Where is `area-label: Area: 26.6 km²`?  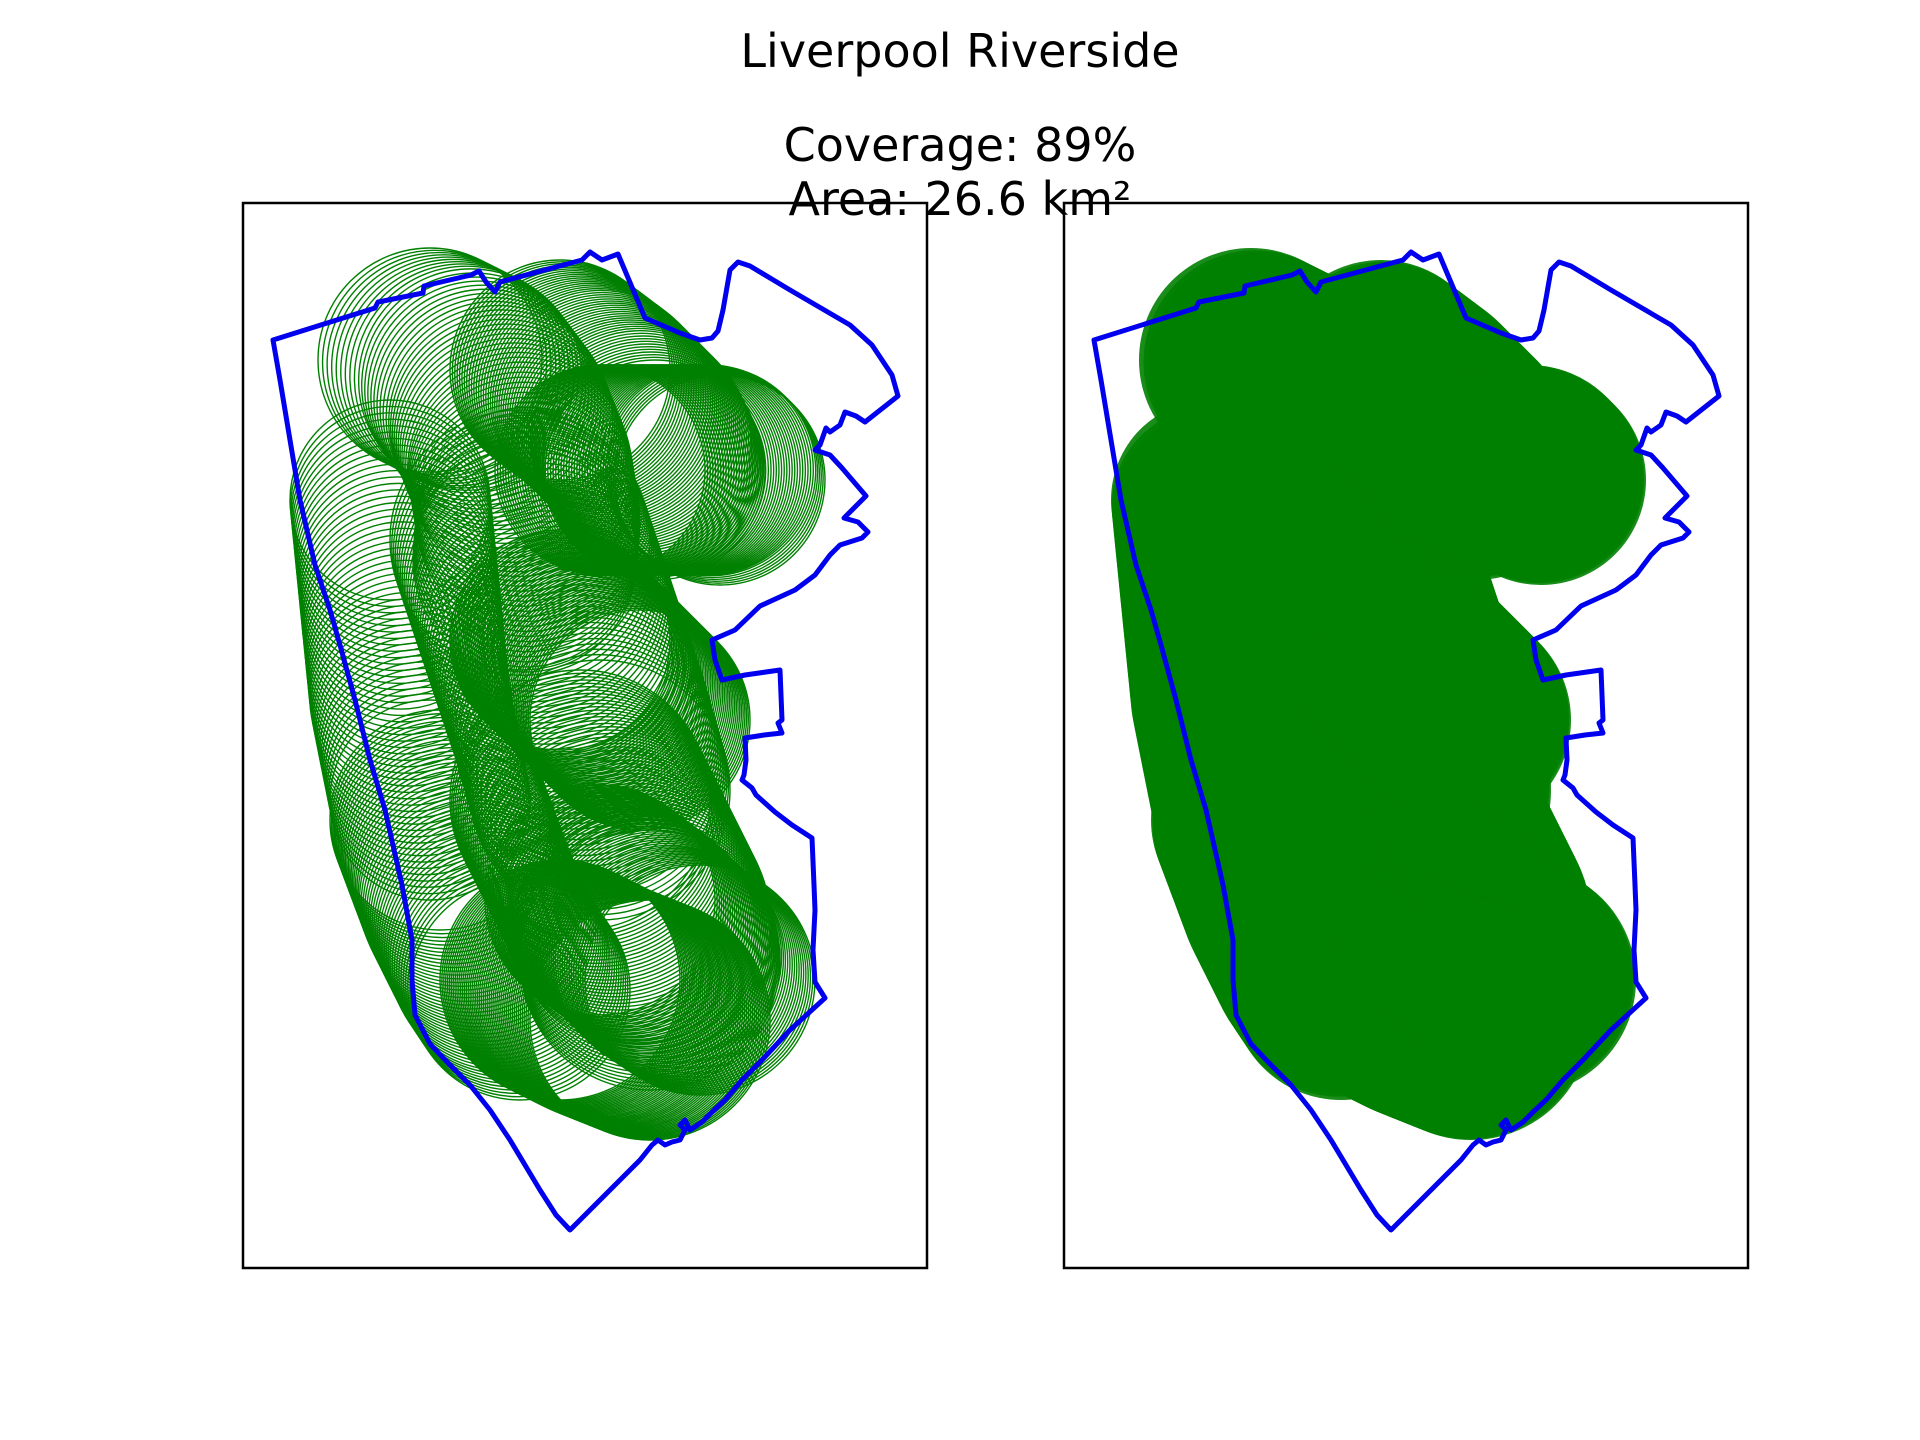
area-label: Area: 26.6 km² is located at coordinates (960, 199).